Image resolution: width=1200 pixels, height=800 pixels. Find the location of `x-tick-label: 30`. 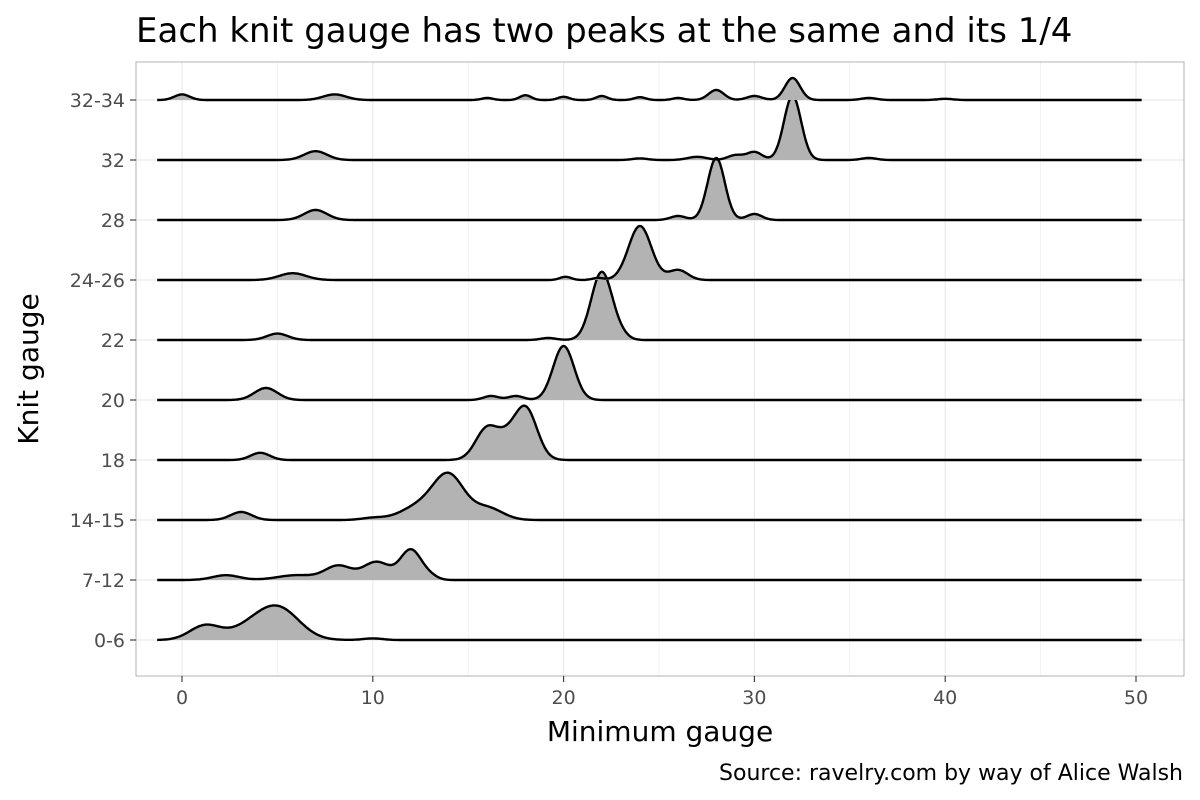

x-tick-label: 30 is located at coordinates (754, 698).